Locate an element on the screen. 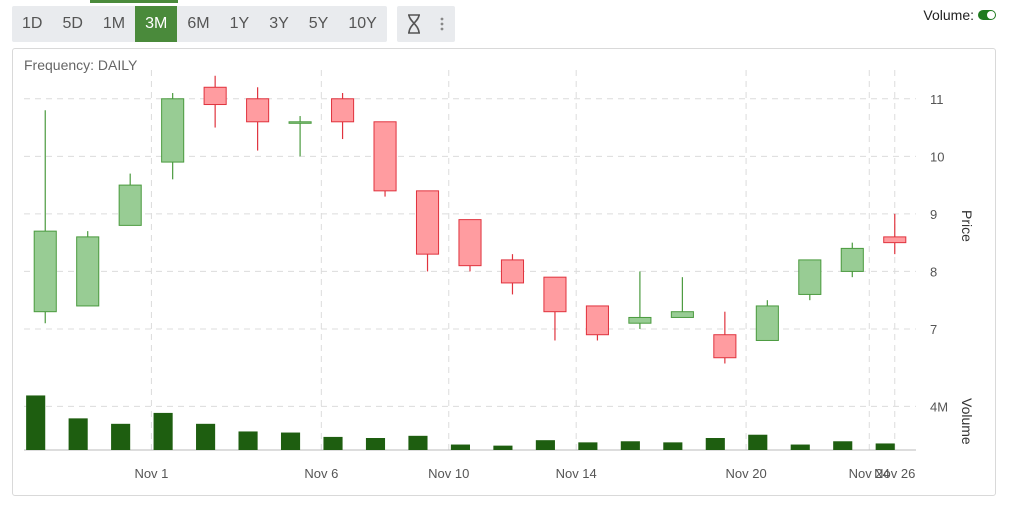 The height and width of the screenshot is (506, 1012). volume-toggle-label: Volume: is located at coordinates (948, 15).